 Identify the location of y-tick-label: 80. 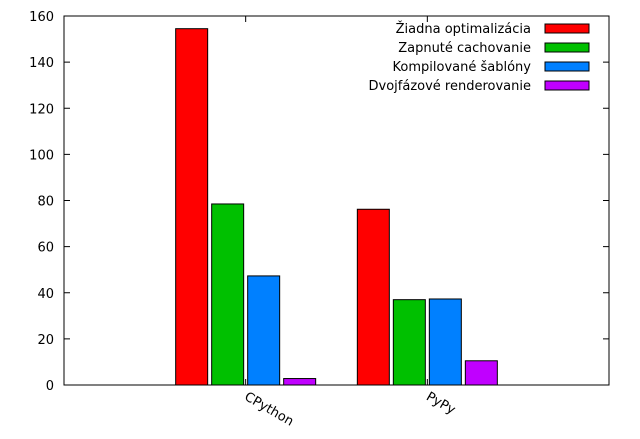
(45, 202).